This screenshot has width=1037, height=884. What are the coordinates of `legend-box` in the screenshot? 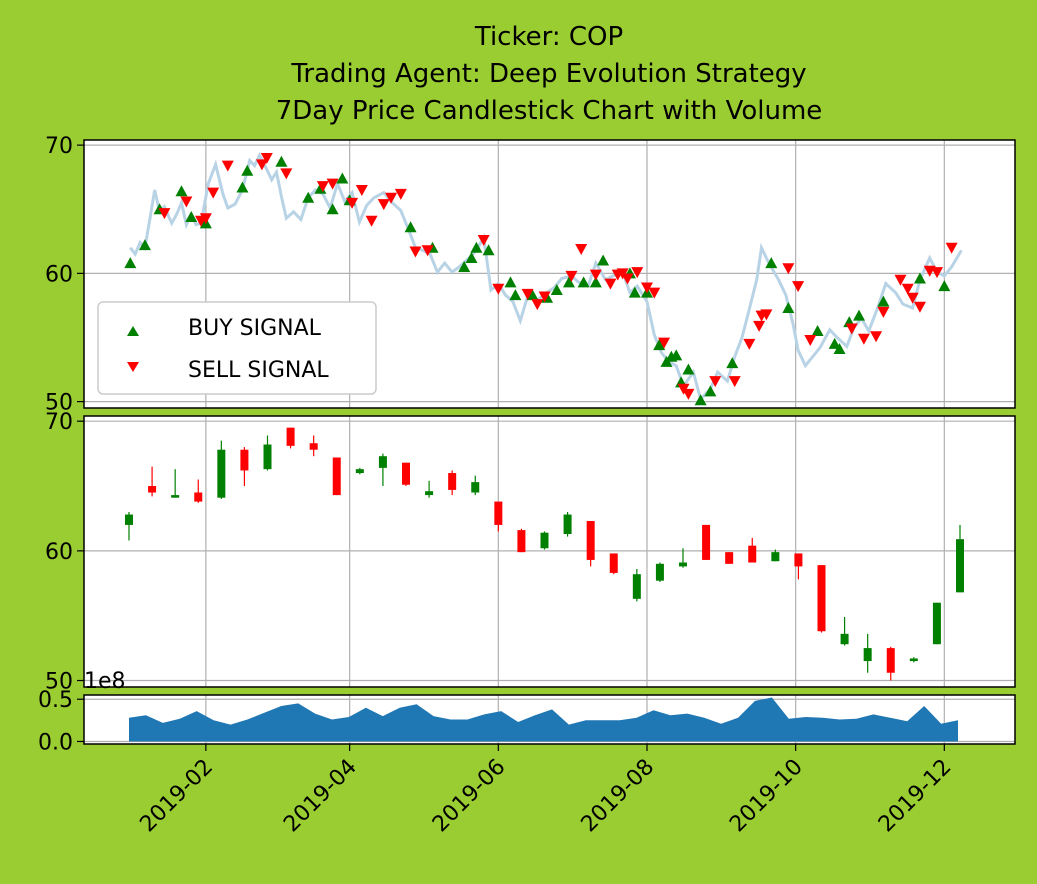 It's located at (237, 348).